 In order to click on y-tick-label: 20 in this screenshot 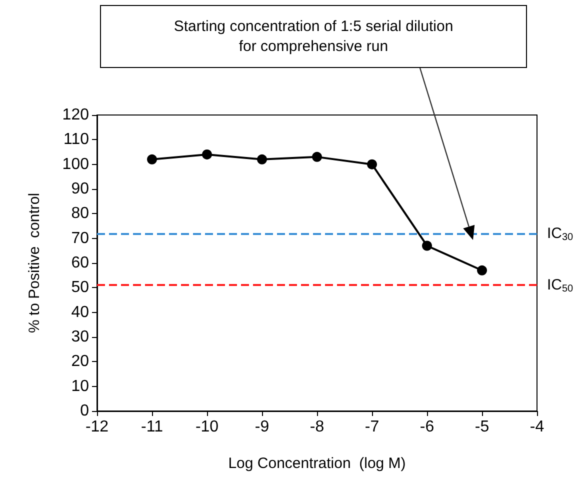, I will do `click(80, 361)`.